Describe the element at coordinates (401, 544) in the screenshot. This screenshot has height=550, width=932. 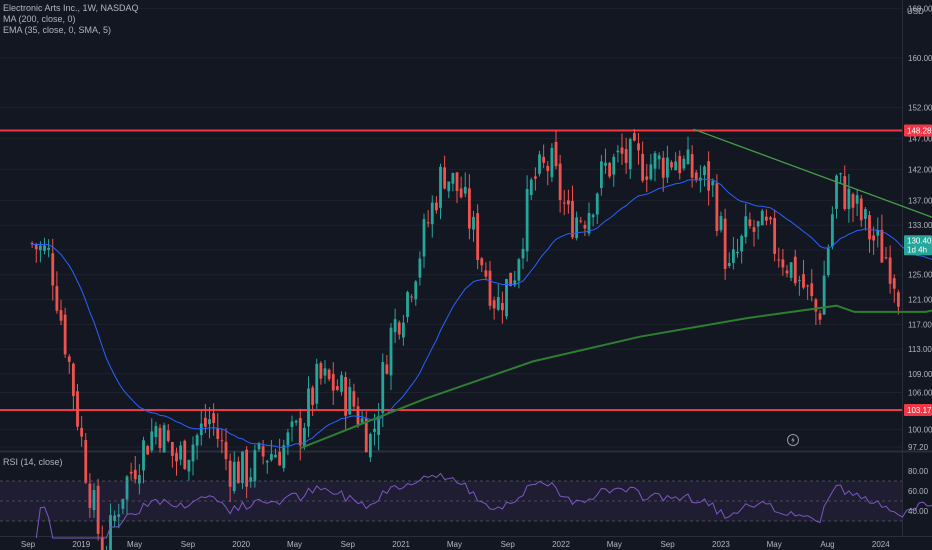
I see `time-tick-label: 2021` at that location.